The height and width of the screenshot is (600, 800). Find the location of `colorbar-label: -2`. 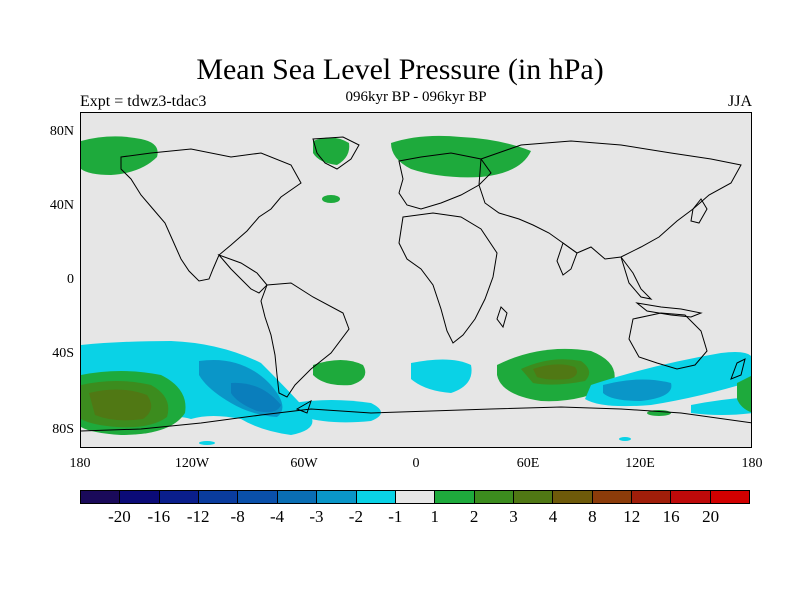

colorbar-label: -2 is located at coordinates (355, 516).